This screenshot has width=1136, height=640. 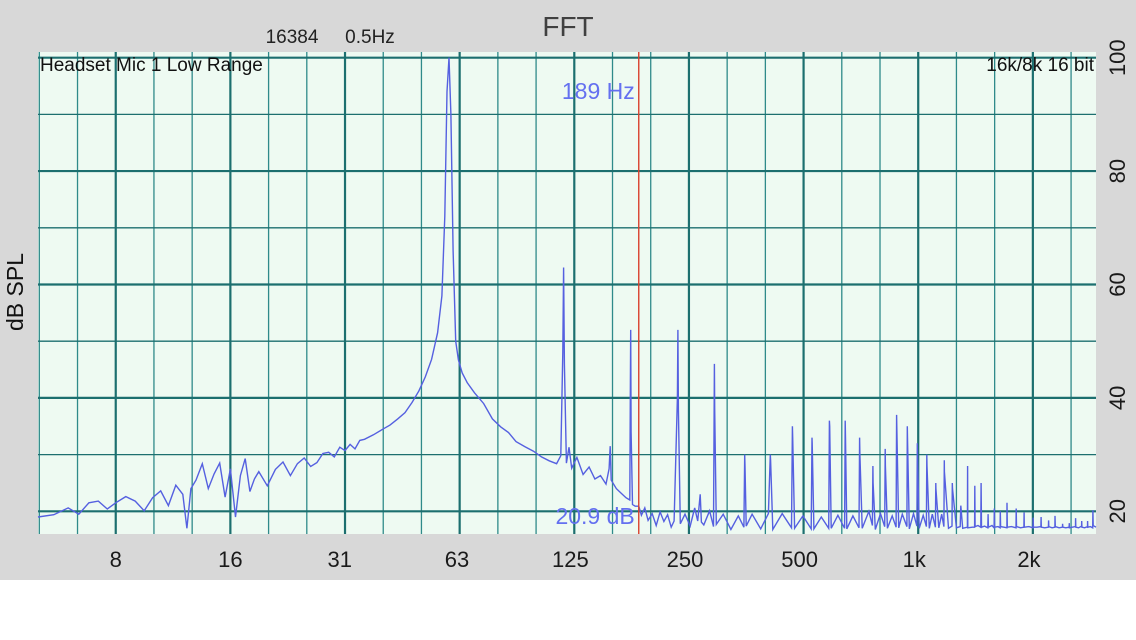 I want to click on x-tick-label: 31, so click(x=340, y=559).